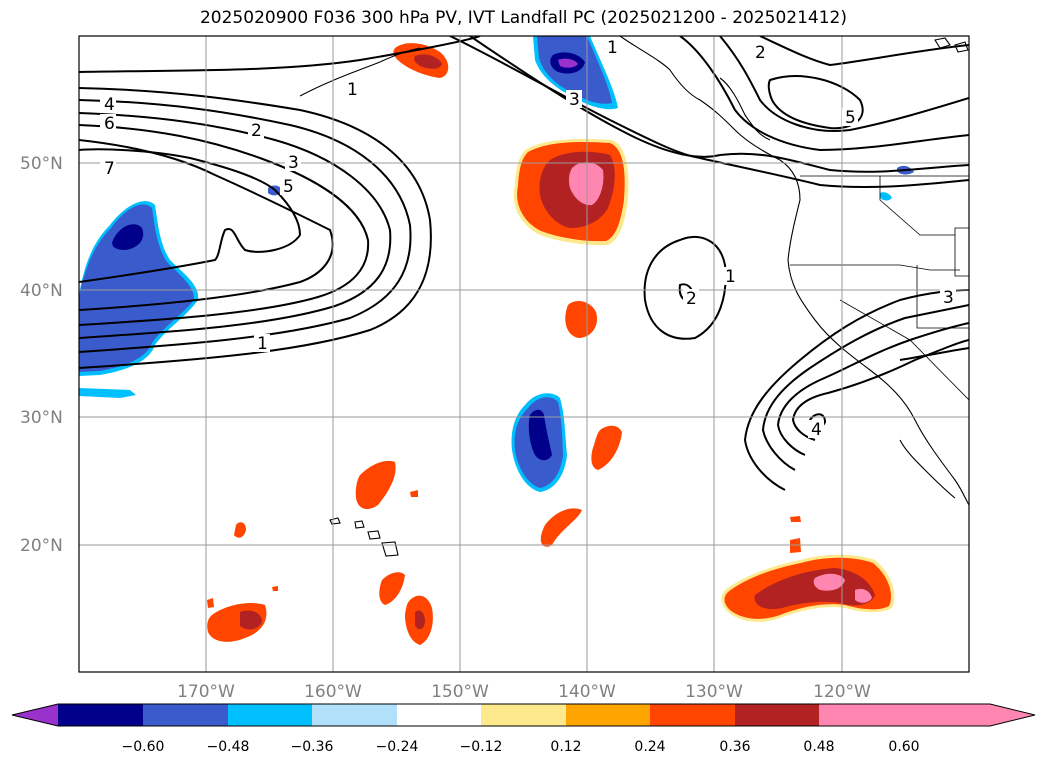  Describe the element at coordinates (41, 418) in the screenshot. I see `lat-tick: 30°N` at that location.